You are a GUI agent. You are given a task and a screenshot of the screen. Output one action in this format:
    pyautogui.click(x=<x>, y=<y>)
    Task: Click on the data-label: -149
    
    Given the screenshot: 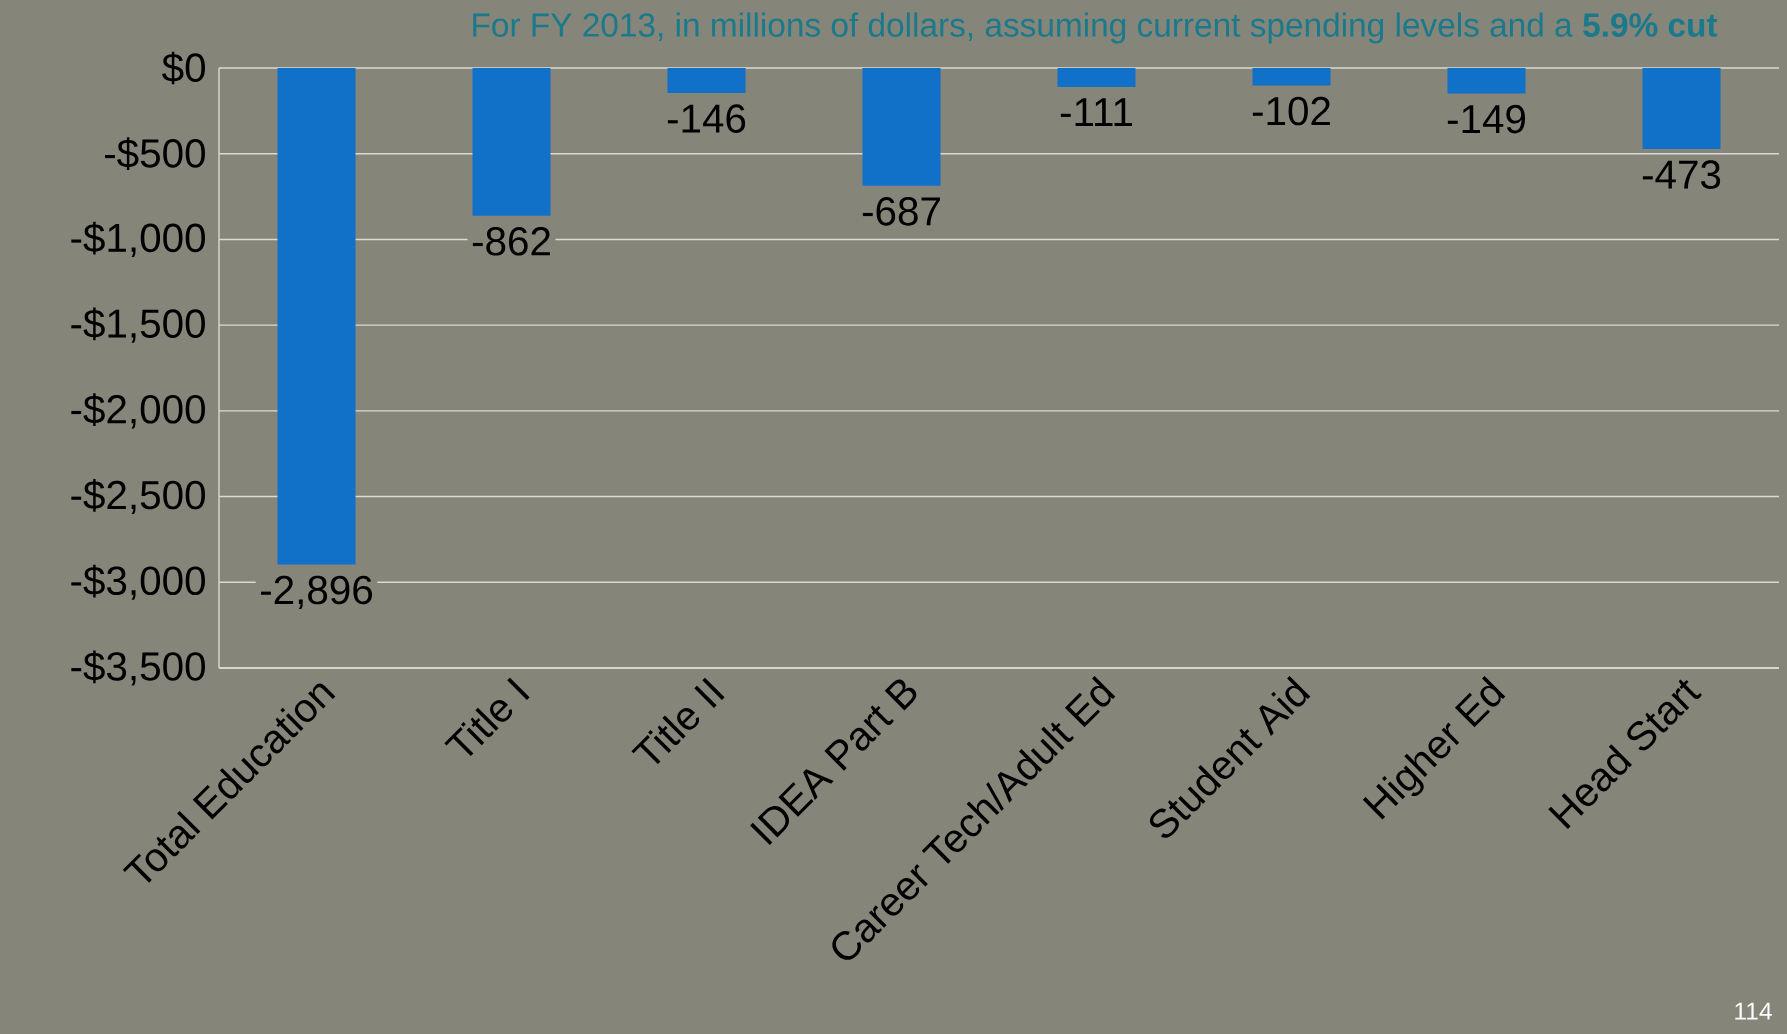 What is the action you would take?
    pyautogui.click(x=1486, y=119)
    